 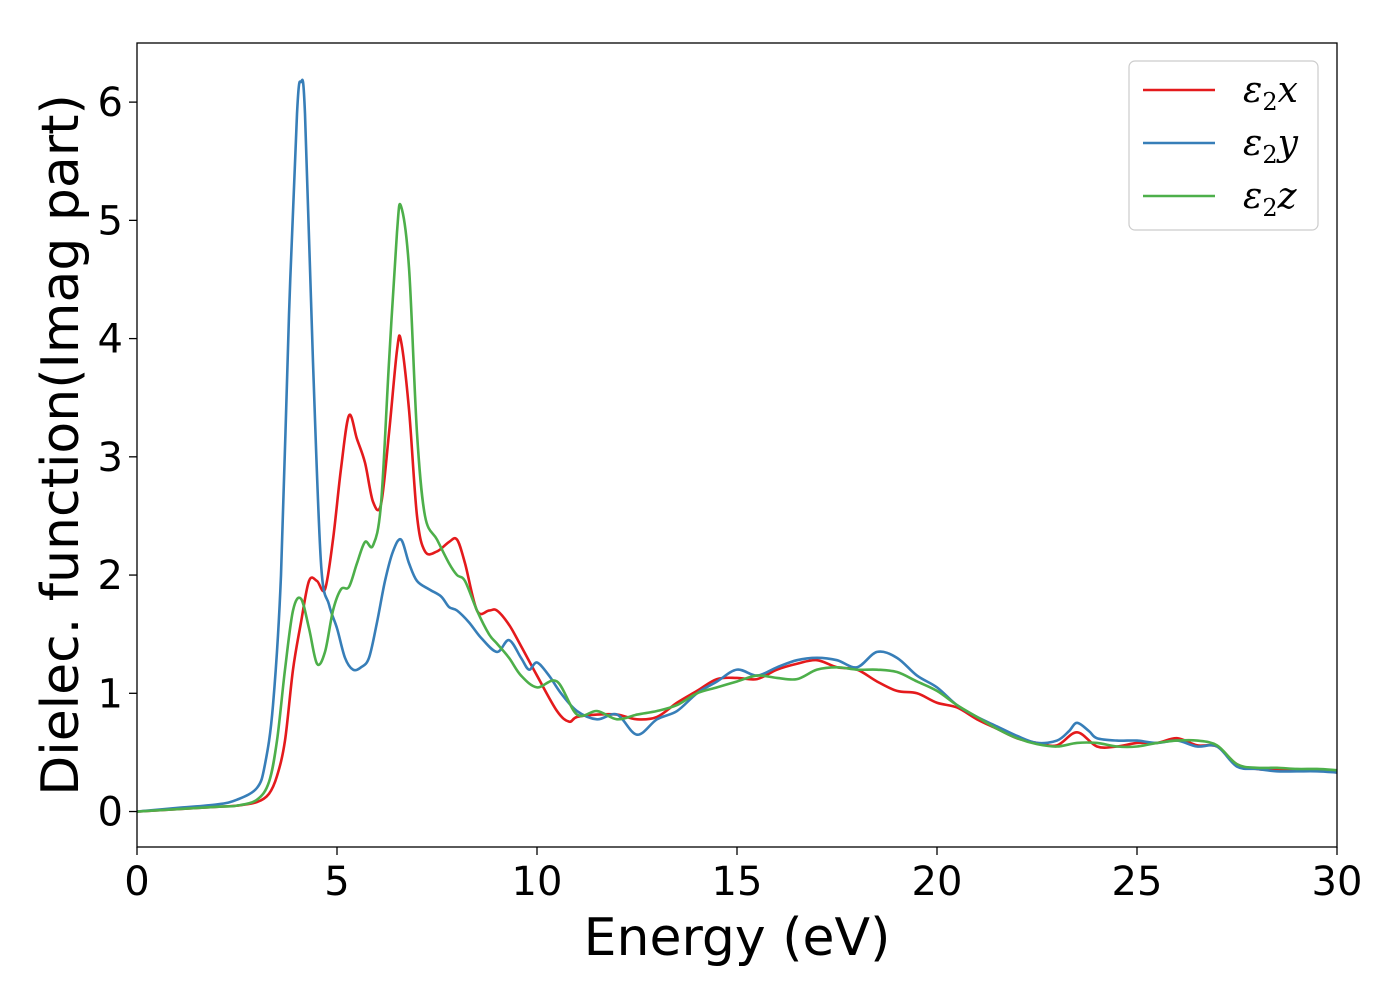 I want to click on legend-label: ε2z, so click(x=1270, y=199).